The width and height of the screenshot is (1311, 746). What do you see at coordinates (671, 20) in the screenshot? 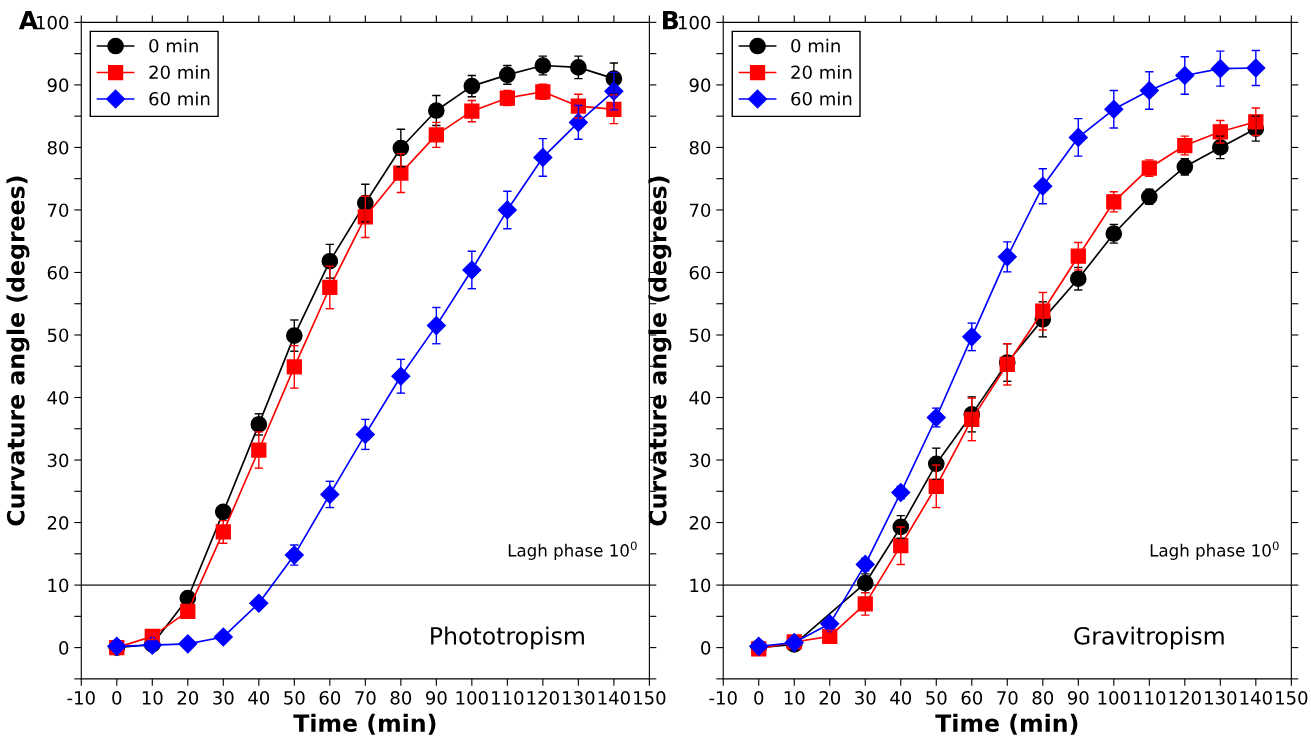
I see `chart-title: B` at bounding box center [671, 20].